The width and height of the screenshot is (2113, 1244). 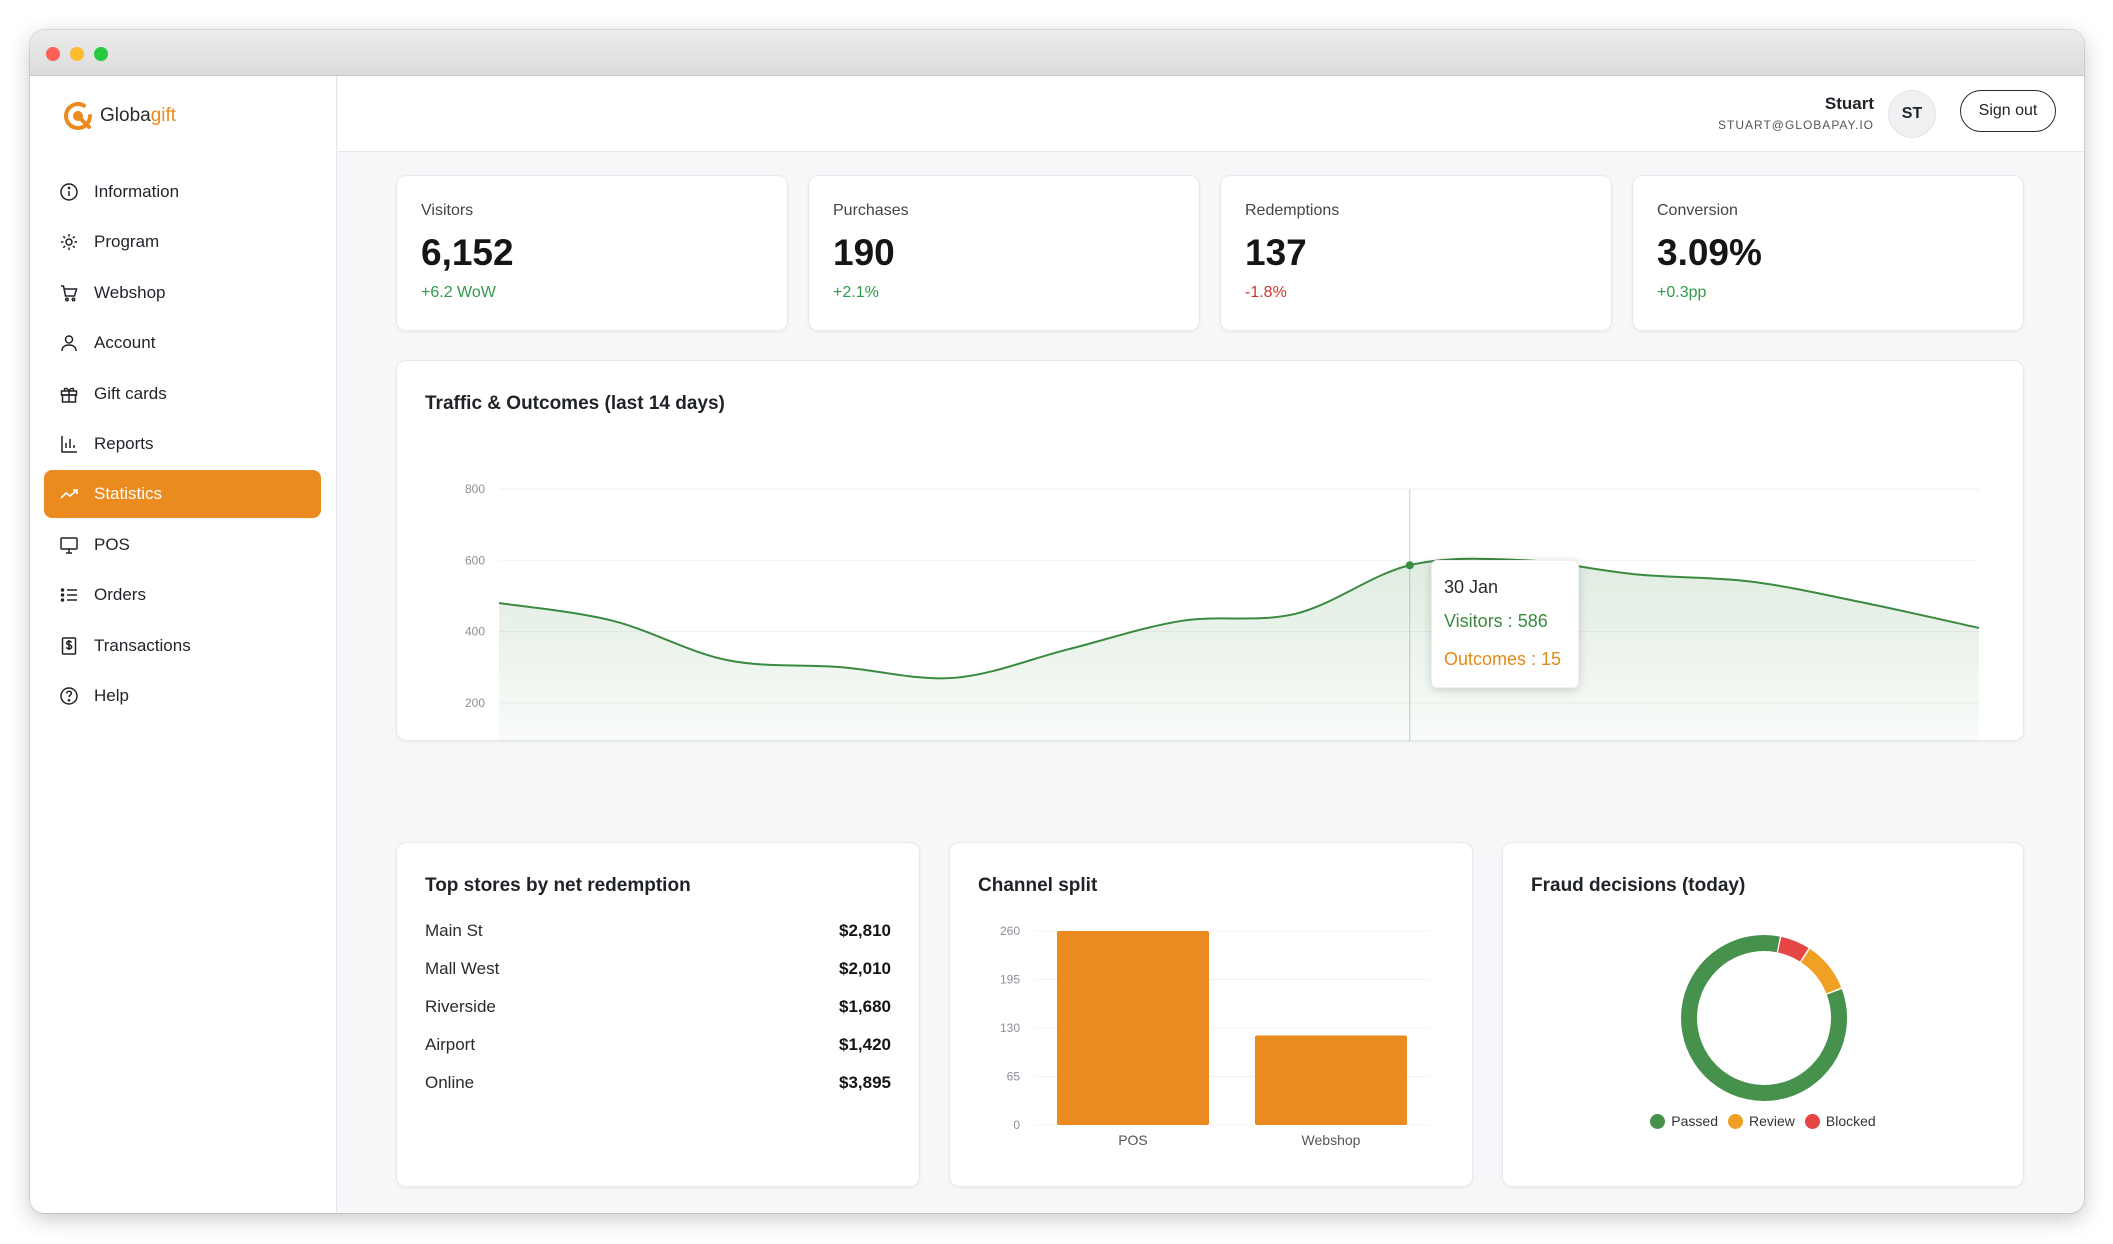 What do you see at coordinates (592, 253) in the screenshot?
I see `kpi-card-visitors: Visitors 6,152 +6.2 WoW` at bounding box center [592, 253].